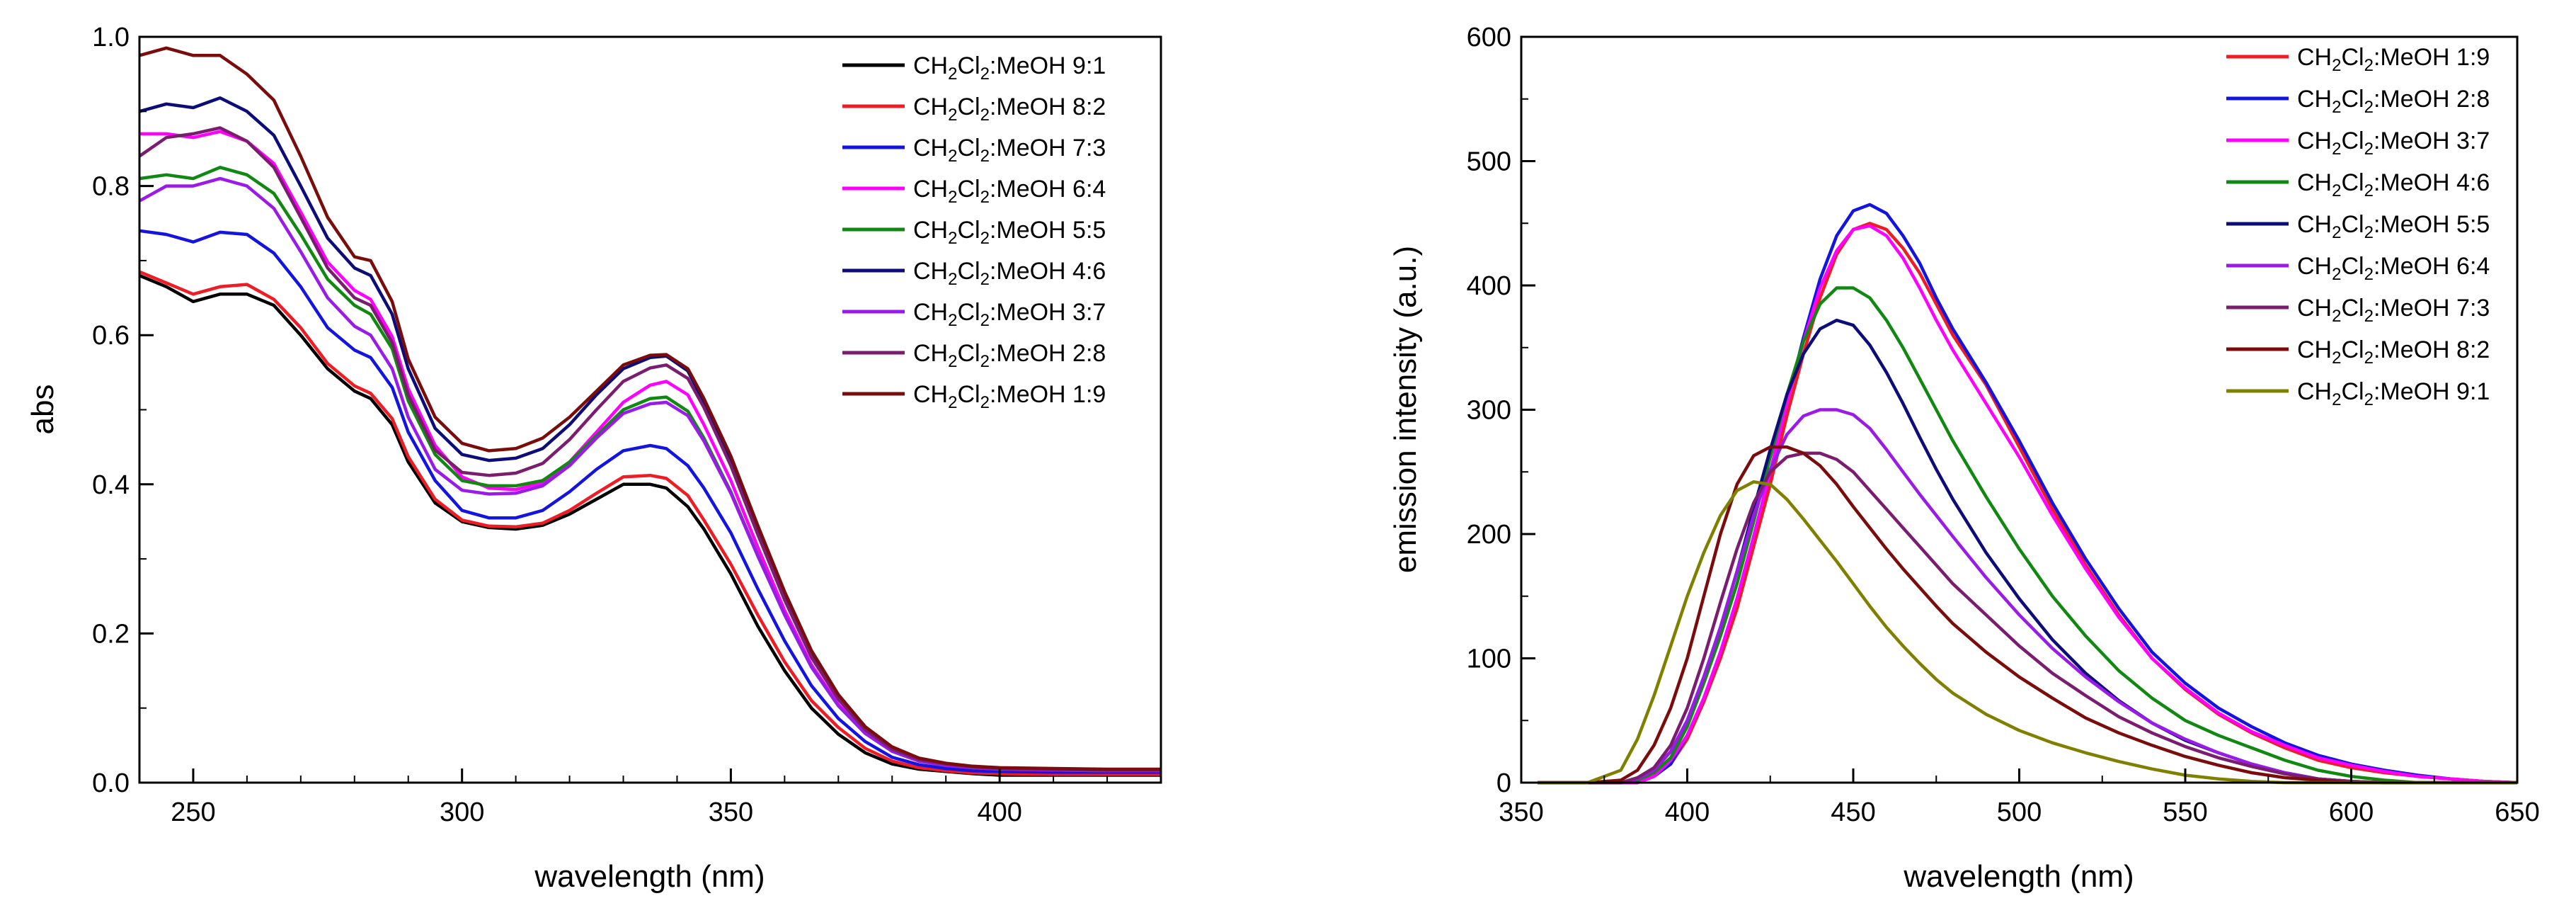 The width and height of the screenshot is (2576, 908). What do you see at coordinates (462, 812) in the screenshot?
I see `absorbance-x-tick-label: 300` at bounding box center [462, 812].